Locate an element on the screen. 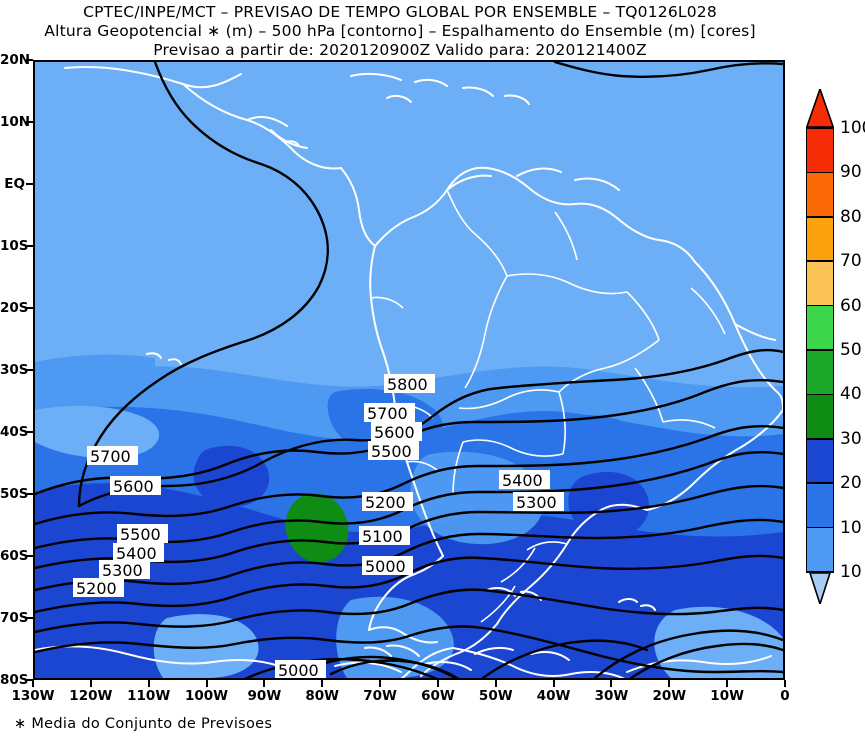 The image size is (865, 741). contour-label: 5700 is located at coordinates (112, 456).